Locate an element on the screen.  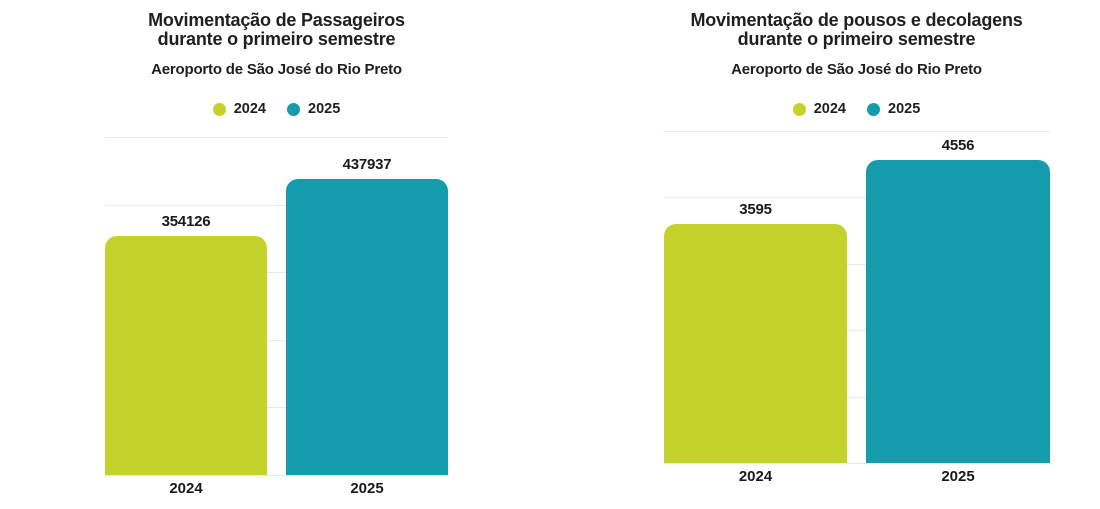
chart-title-line1: Movimentação de Passageiros is located at coordinates (276, 20).